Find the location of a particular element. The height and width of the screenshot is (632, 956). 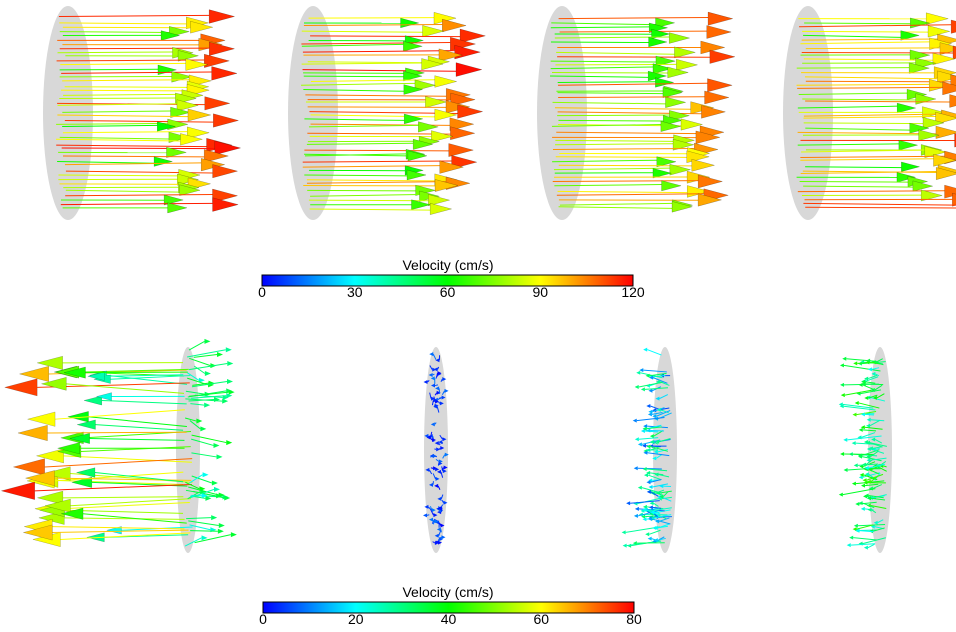

colorbar-top-gradient is located at coordinates (447, 280).